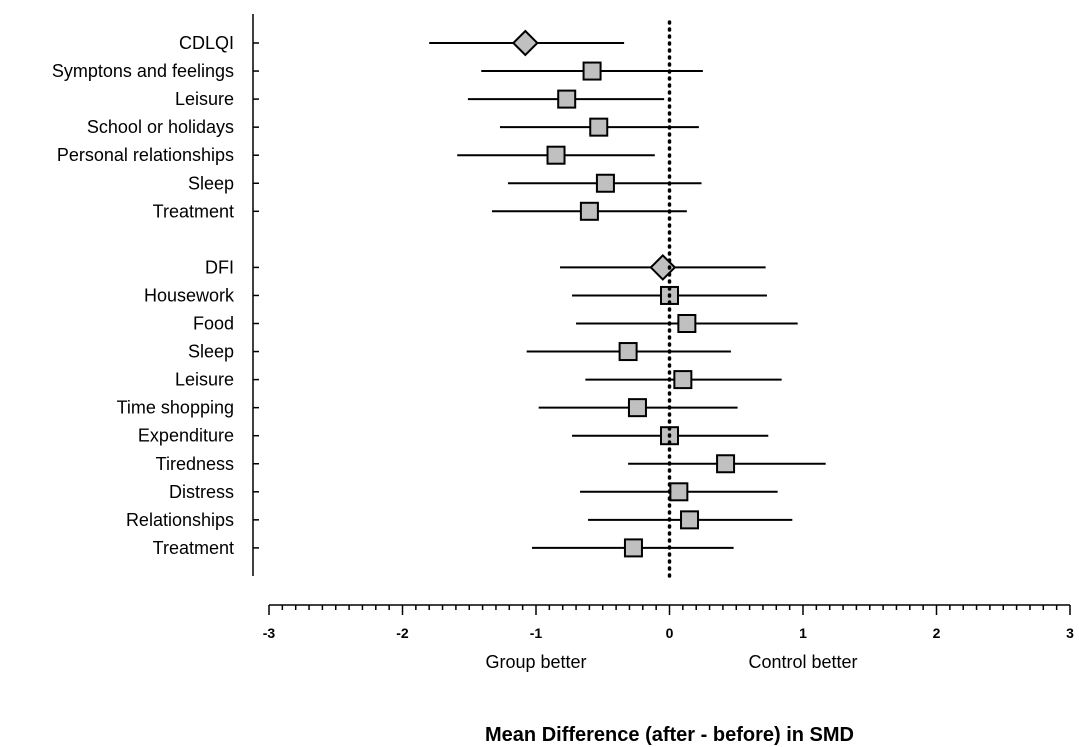  What do you see at coordinates (668, 623) in the screenshot?
I see `x-axis-ticks: -3 -2 -1 0 1 2 3` at bounding box center [668, 623].